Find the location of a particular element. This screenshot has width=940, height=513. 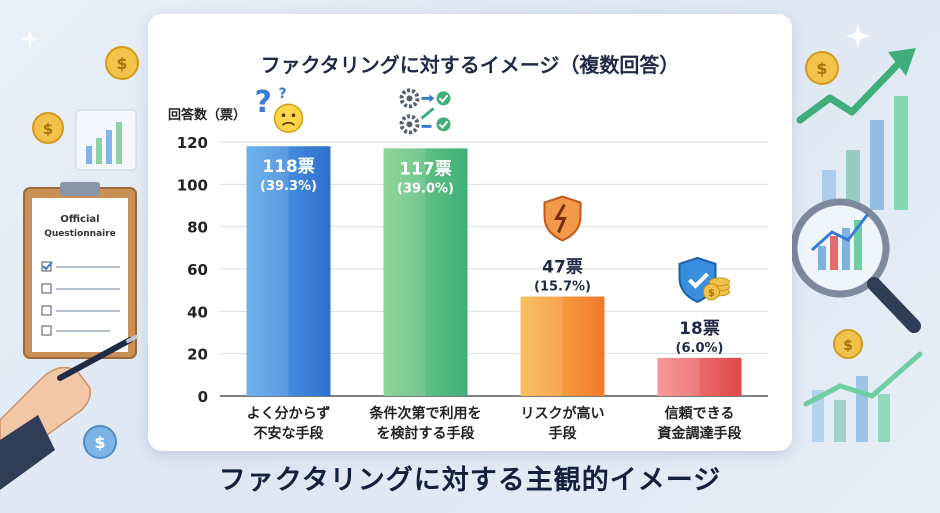

y-tick-label: 20 is located at coordinates (197, 355).